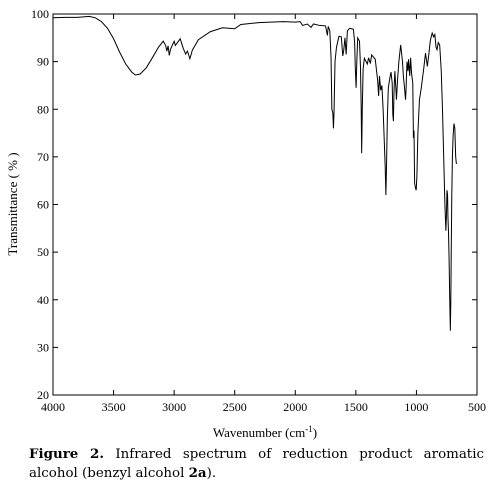 This screenshot has width=494, height=486. What do you see at coordinates (43, 62) in the screenshot?
I see `y-tick-label-90: 90` at bounding box center [43, 62].